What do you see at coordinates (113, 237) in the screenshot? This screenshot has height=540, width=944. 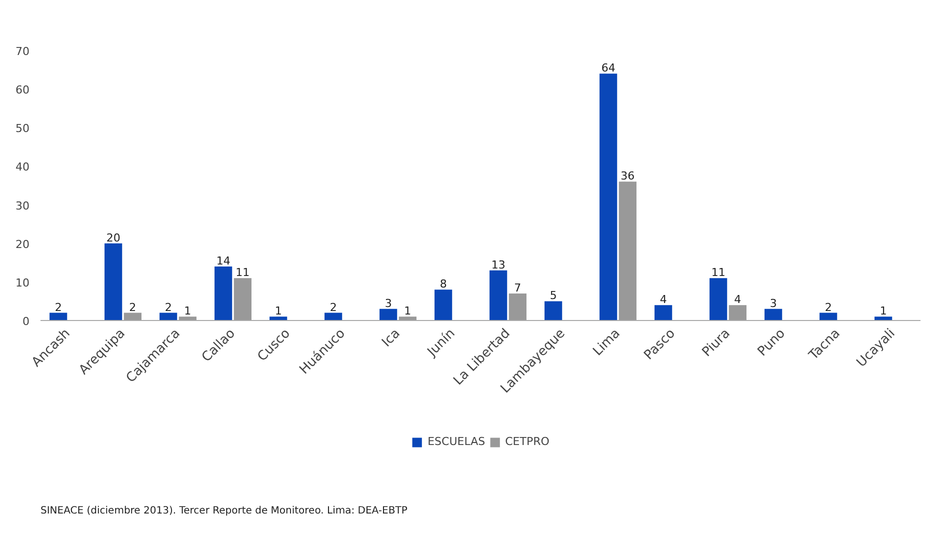 I see `data-label: 20` at bounding box center [113, 237].